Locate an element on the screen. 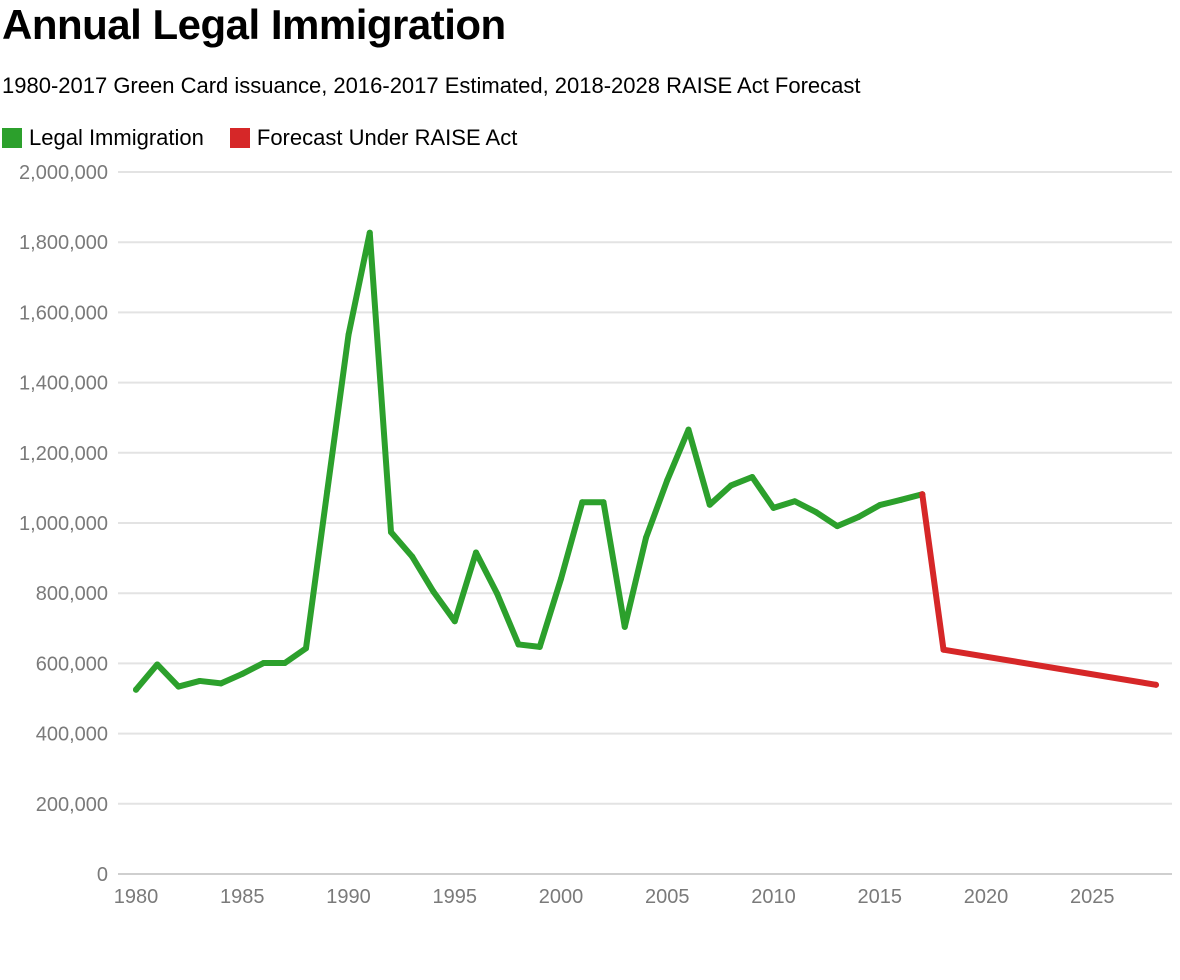  y-tick-label: 1,800,000 is located at coordinates (63, 243).